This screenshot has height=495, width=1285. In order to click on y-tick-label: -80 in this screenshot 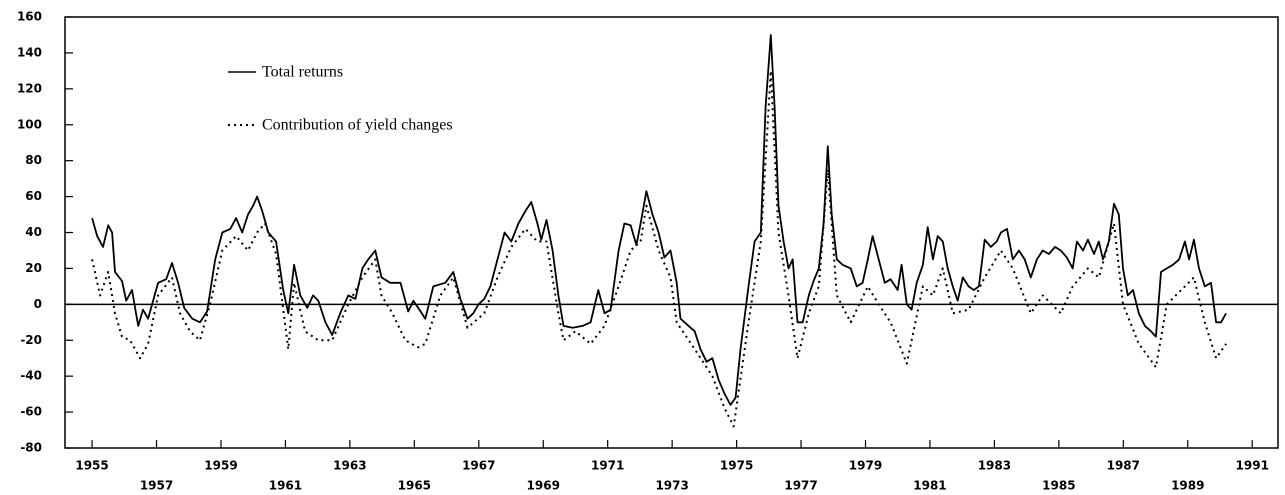, I will do `click(31, 448)`.